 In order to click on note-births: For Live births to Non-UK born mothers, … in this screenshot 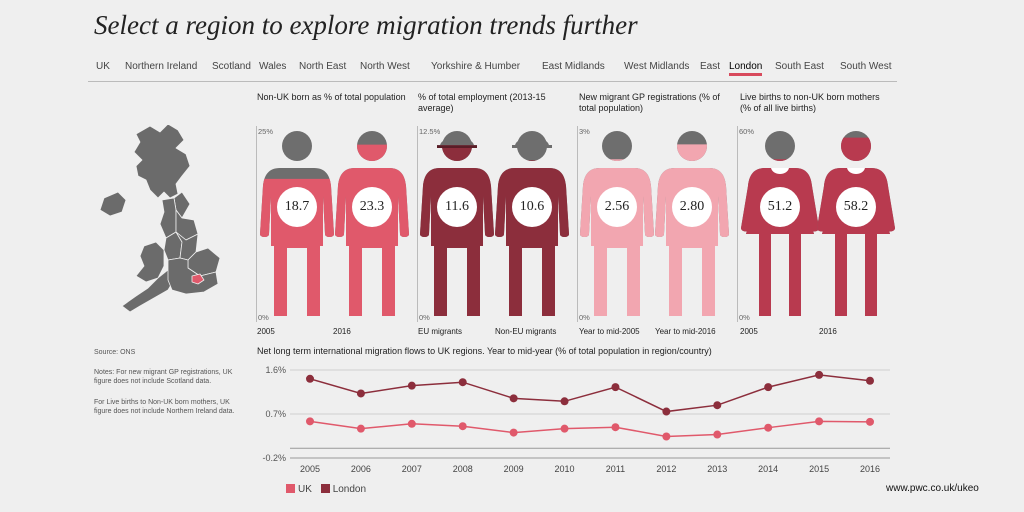, I will do `click(164, 407)`.